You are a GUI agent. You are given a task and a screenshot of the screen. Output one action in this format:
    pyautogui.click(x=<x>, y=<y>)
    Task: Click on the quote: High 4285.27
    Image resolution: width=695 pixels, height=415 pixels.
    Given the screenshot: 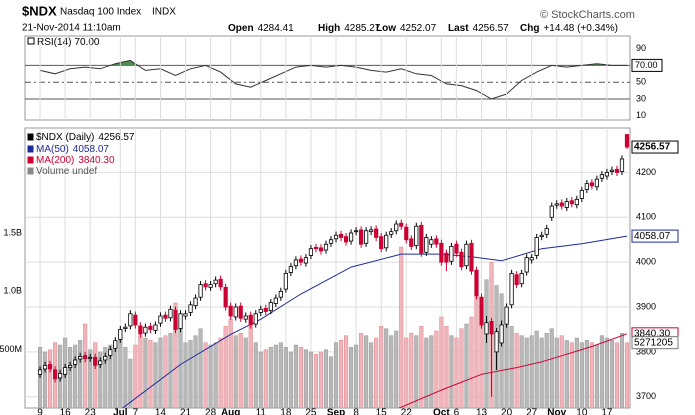 What is the action you would take?
    pyautogui.click(x=349, y=28)
    